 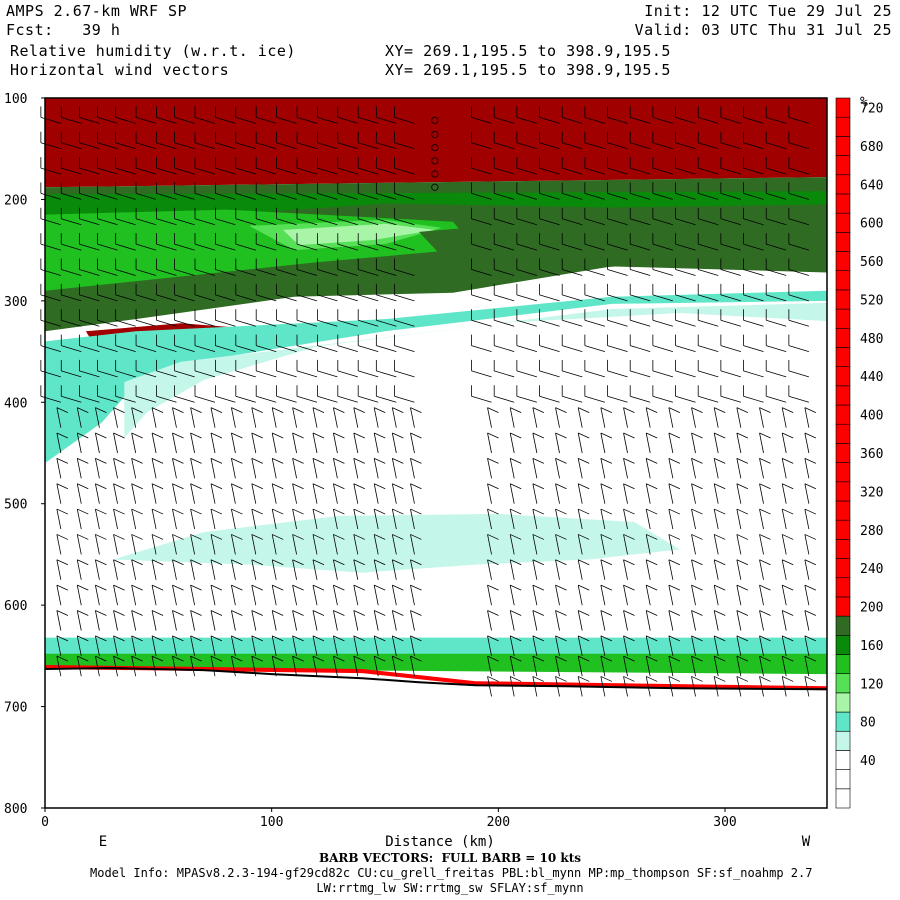 I want to click on field-title-wind: Horizontal wind vectors, so click(x=120, y=70).